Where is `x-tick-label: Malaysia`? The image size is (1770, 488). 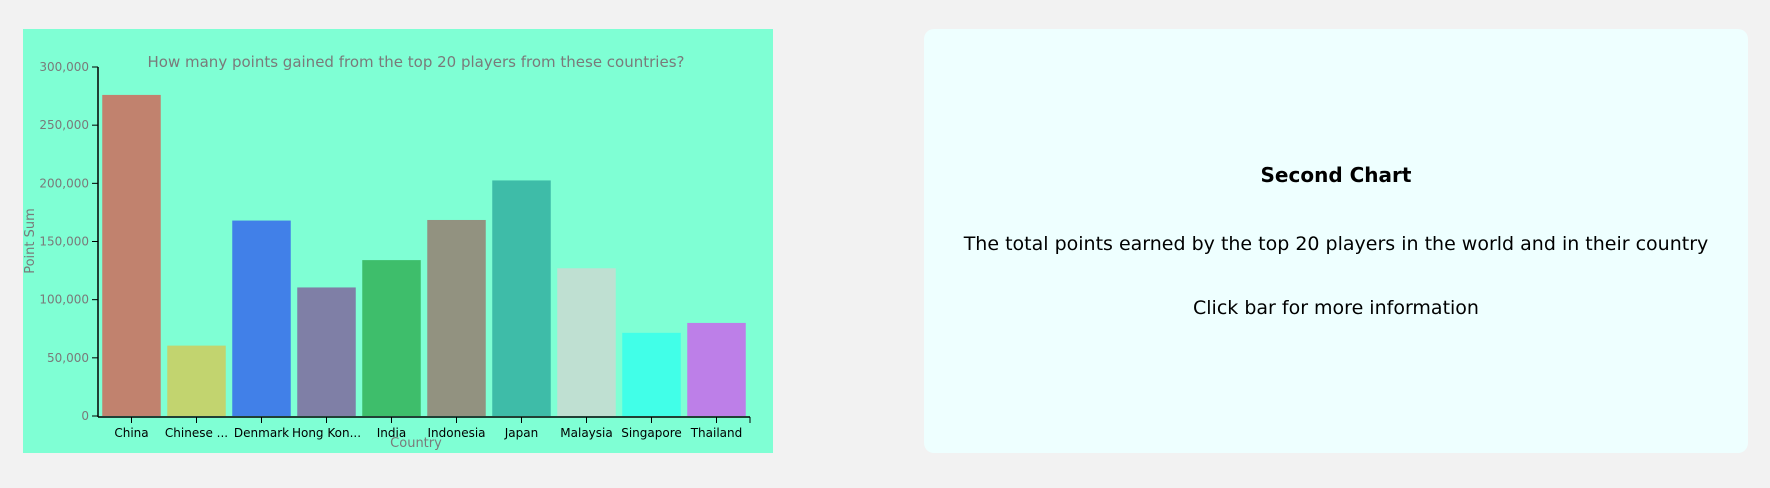 x-tick-label: Malaysia is located at coordinates (586, 433).